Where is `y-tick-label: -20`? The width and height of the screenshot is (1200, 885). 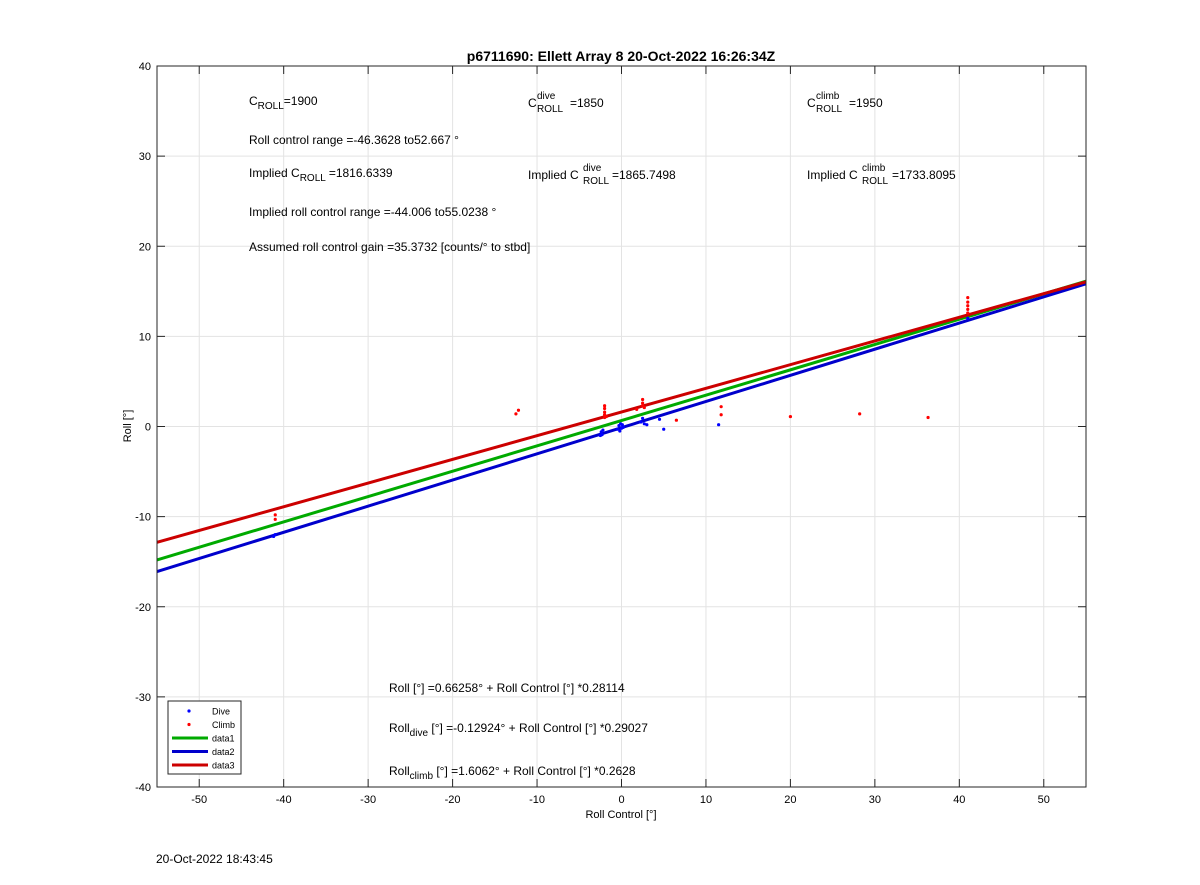
y-tick-label: -20 is located at coordinates (143, 608).